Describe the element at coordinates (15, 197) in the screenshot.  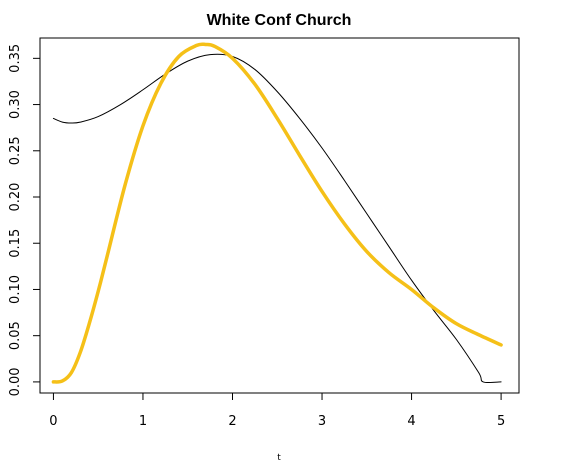
I see `y-tick-label: 0.20` at that location.